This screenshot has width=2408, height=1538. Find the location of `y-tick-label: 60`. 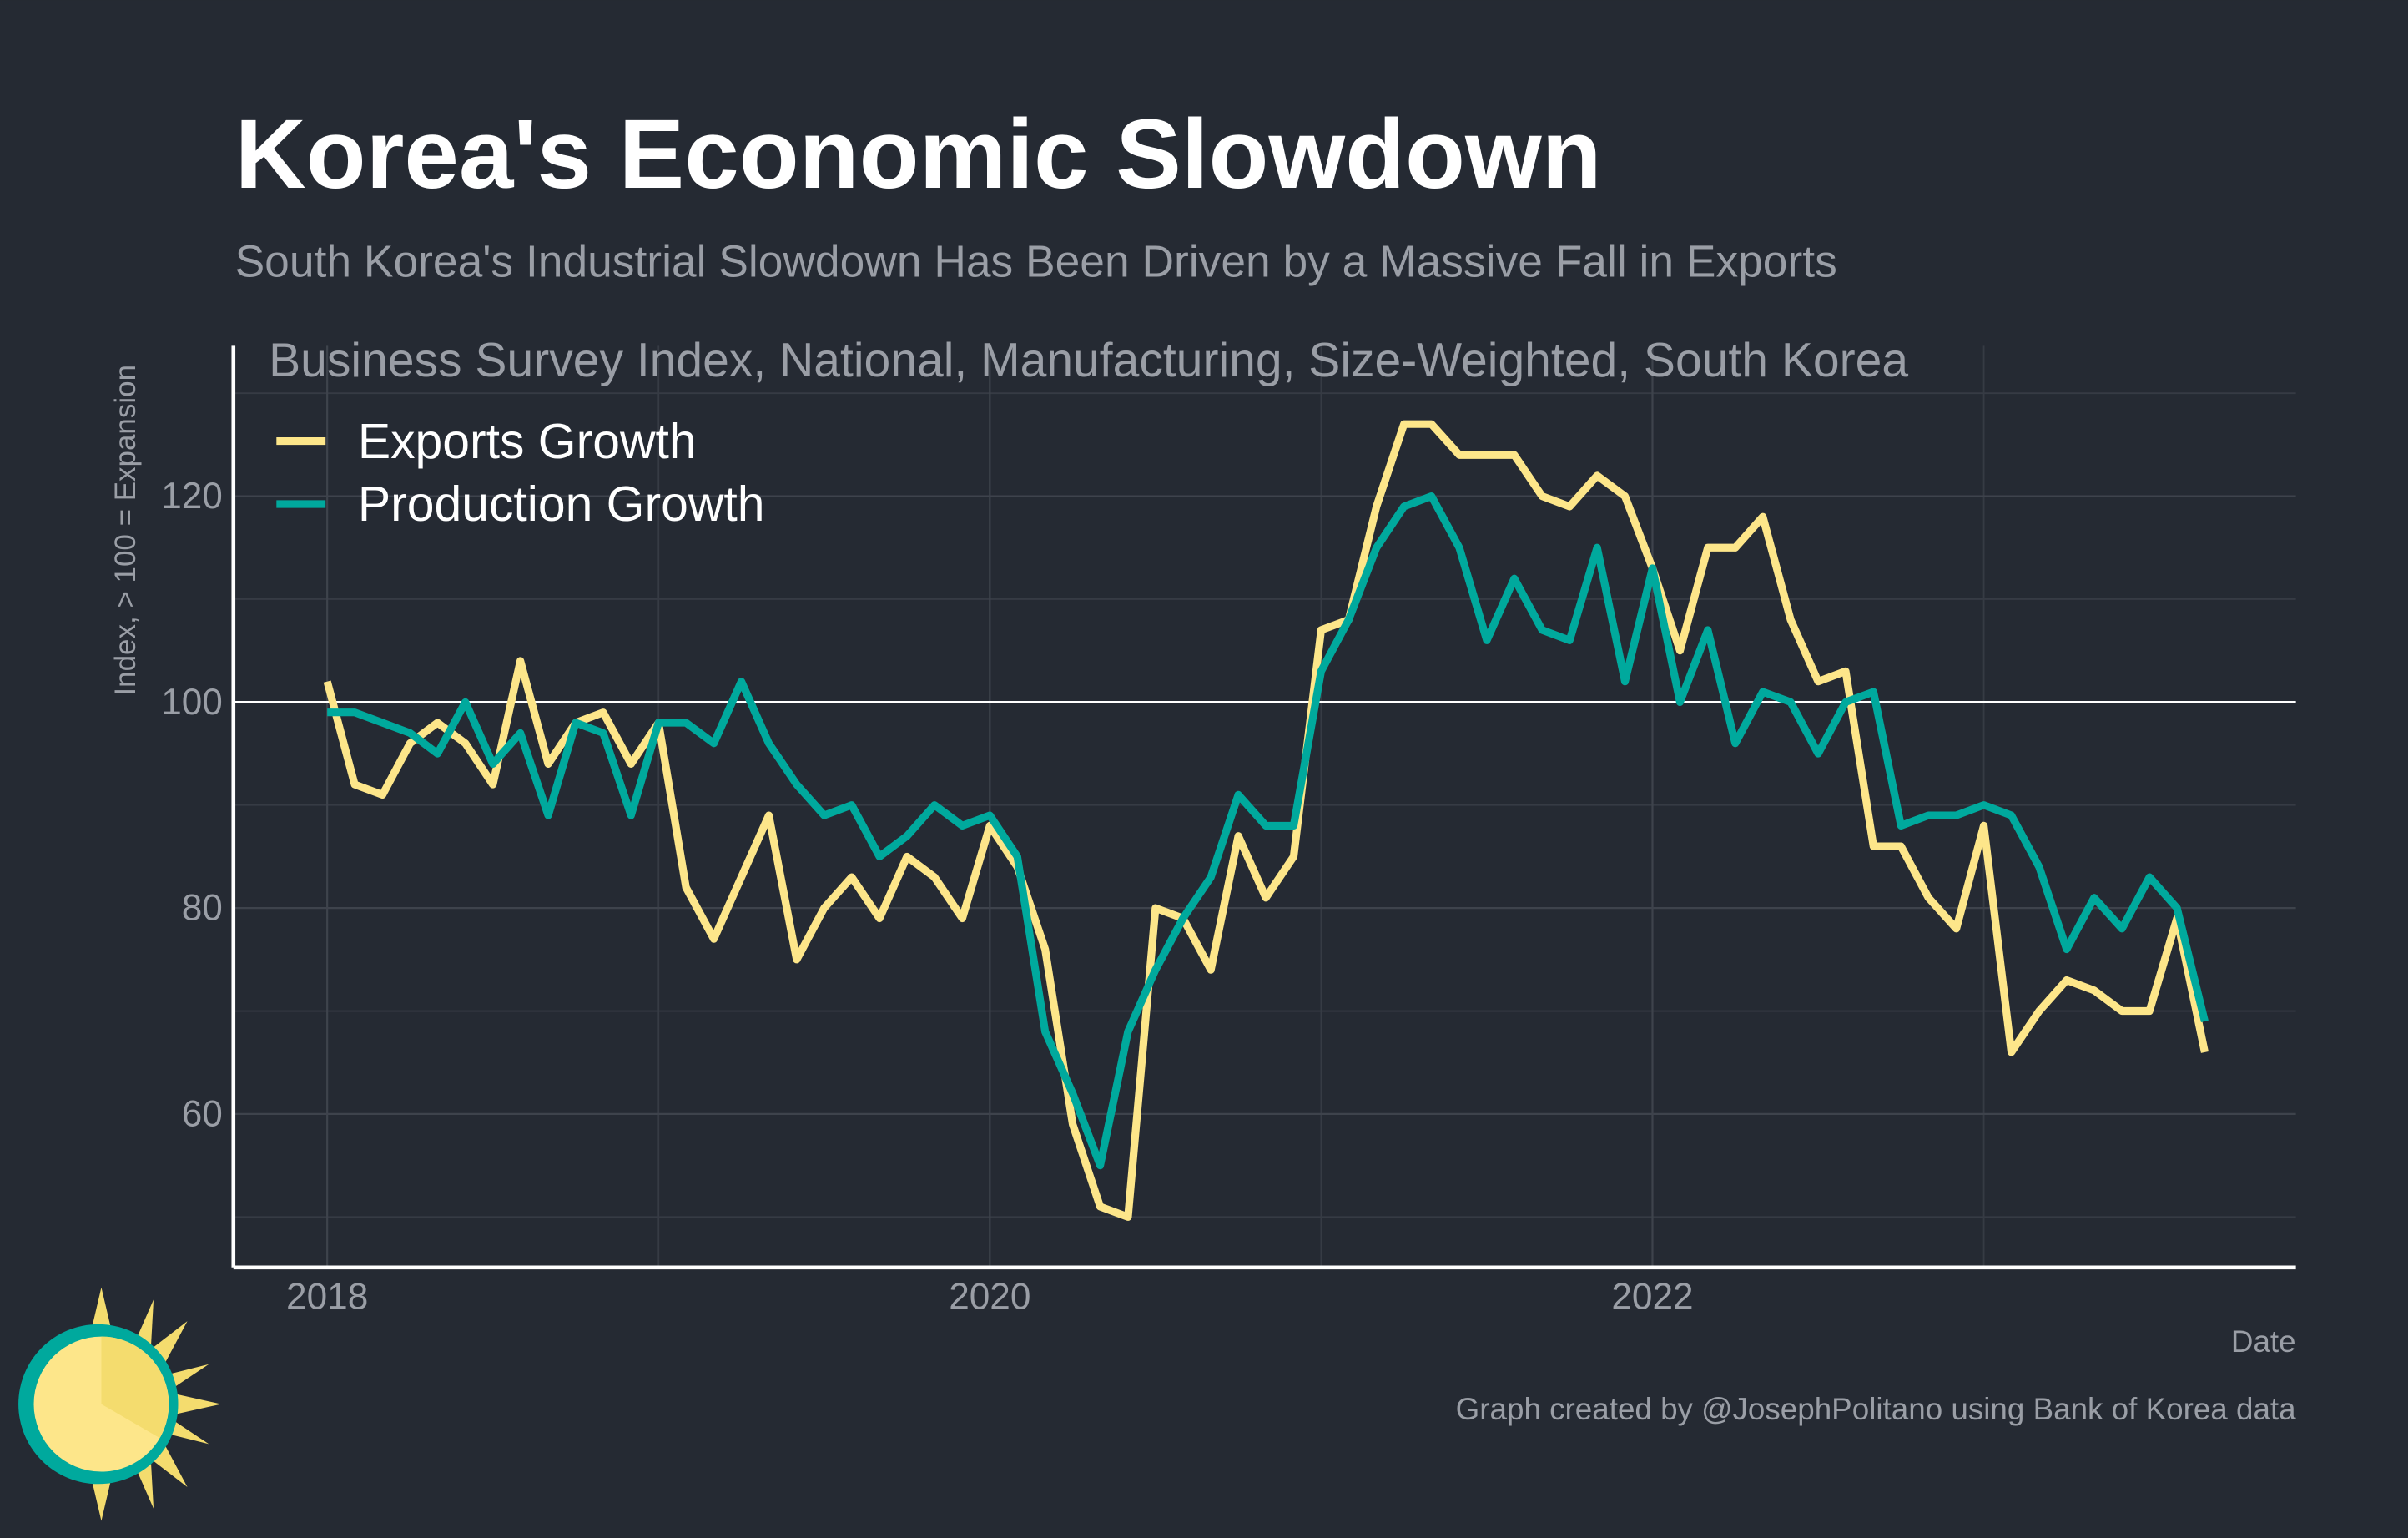

y-tick-label: 60 is located at coordinates (202, 1113).